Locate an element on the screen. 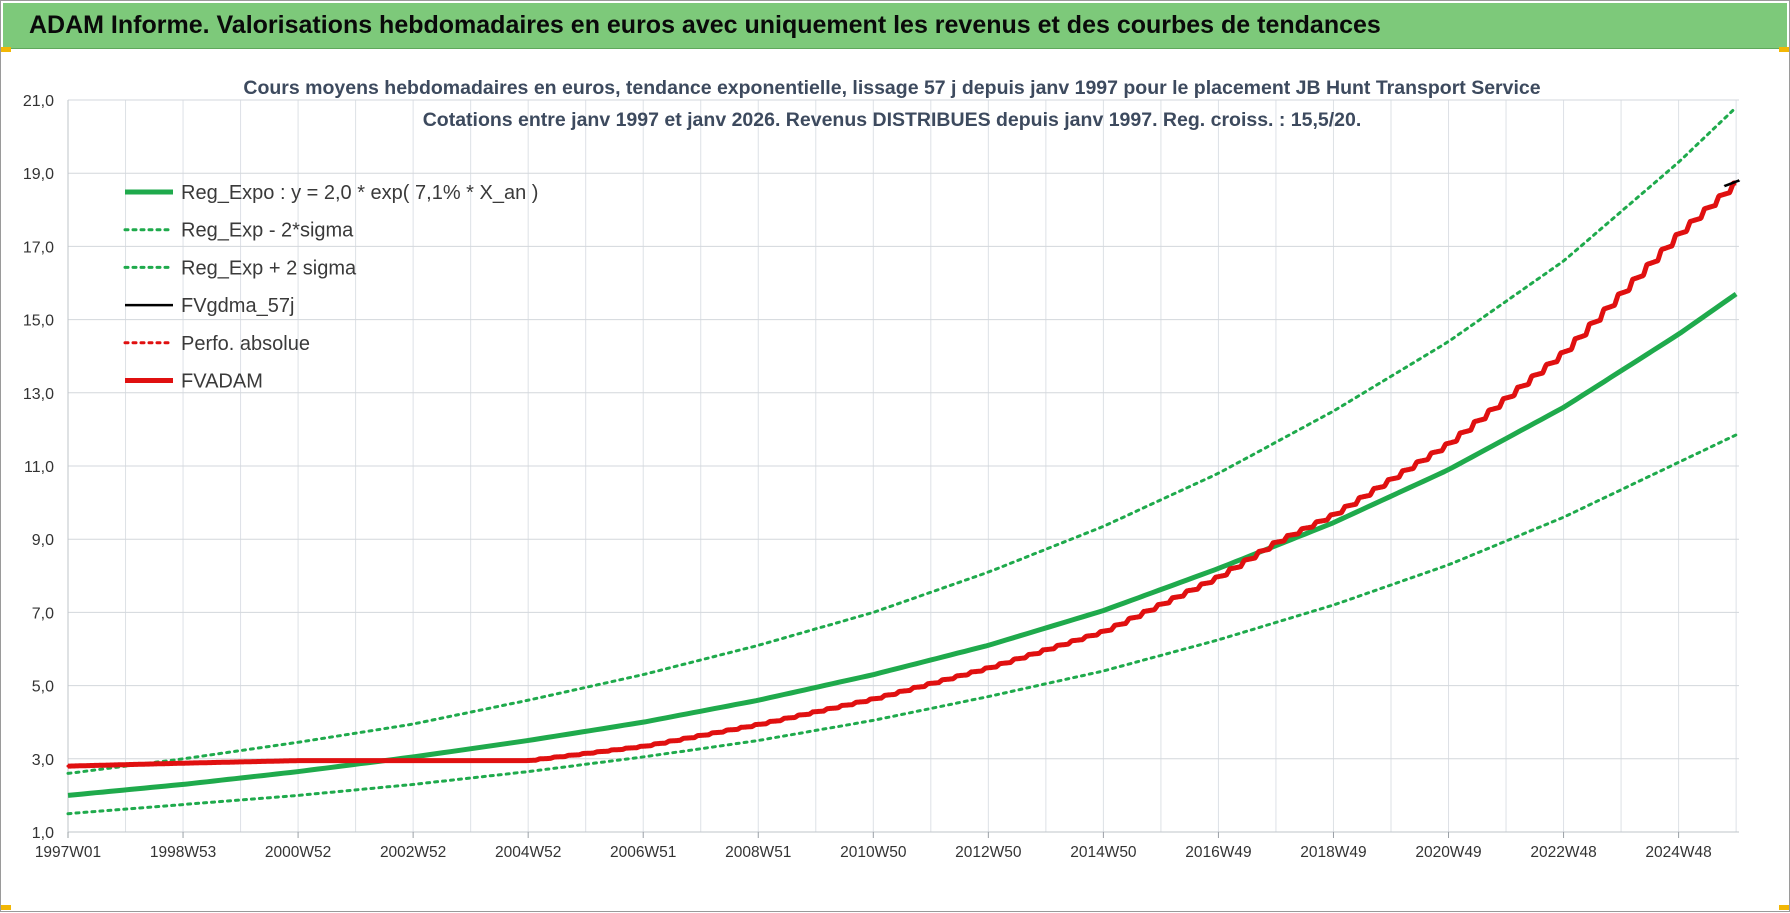 The width and height of the screenshot is (1790, 913). y-tick-label: 3,0 is located at coordinates (43, 760).